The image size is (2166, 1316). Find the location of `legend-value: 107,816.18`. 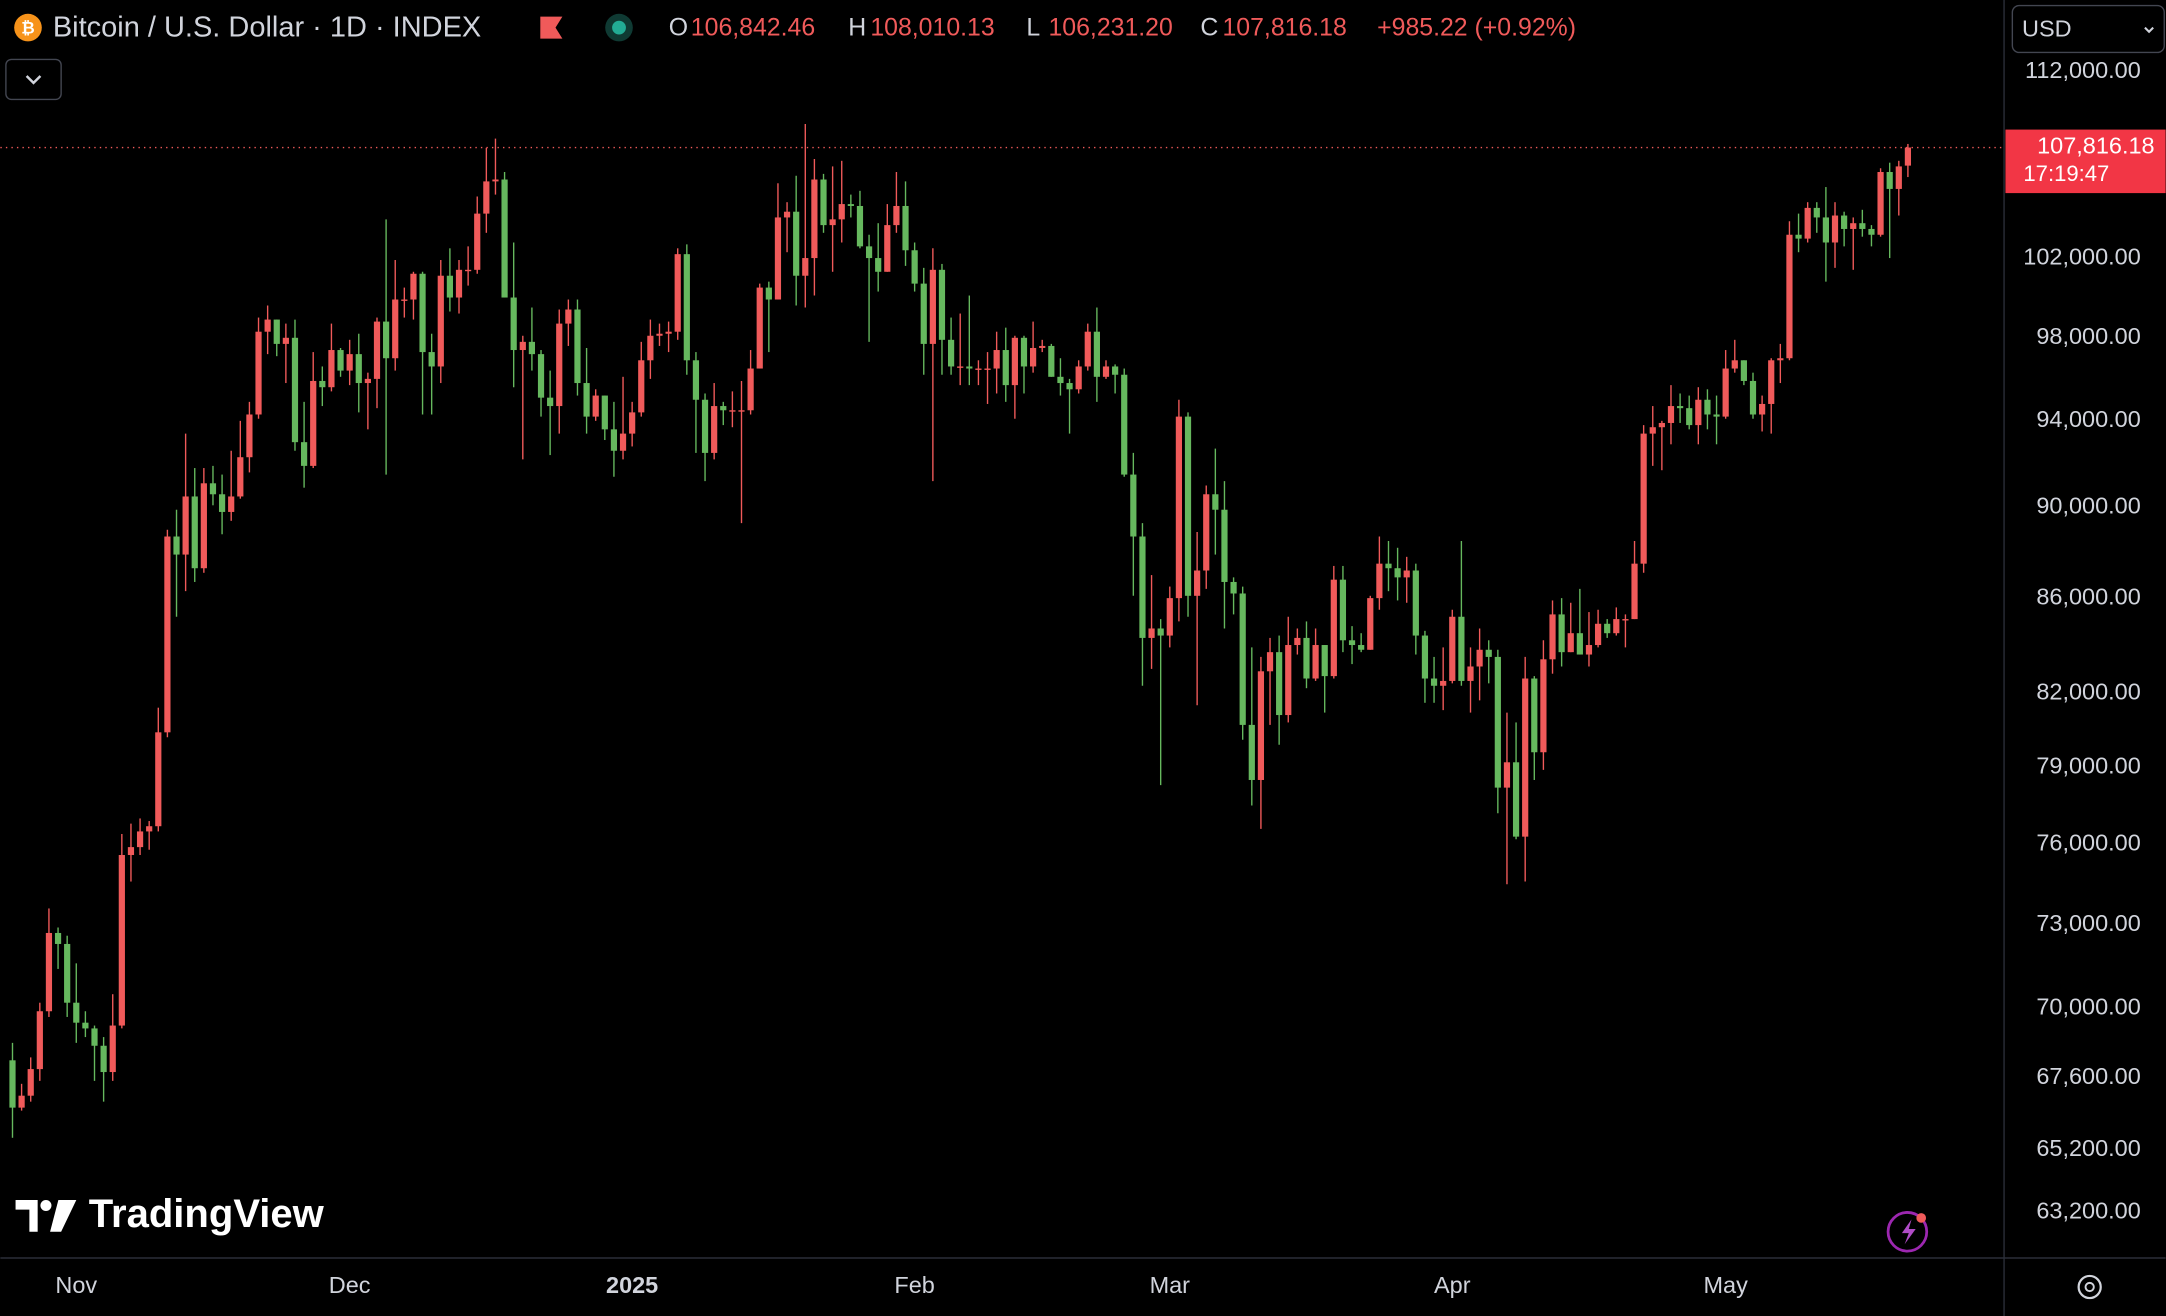

legend-value: 107,816.18 is located at coordinates (1284, 28).